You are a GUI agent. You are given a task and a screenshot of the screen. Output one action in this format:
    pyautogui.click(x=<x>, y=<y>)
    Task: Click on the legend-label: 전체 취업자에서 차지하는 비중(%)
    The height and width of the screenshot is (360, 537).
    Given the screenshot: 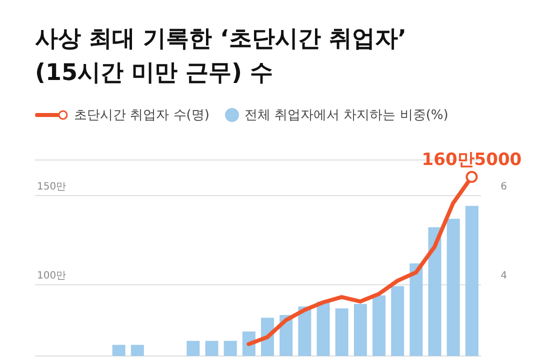 What is the action you would take?
    pyautogui.click(x=346, y=115)
    